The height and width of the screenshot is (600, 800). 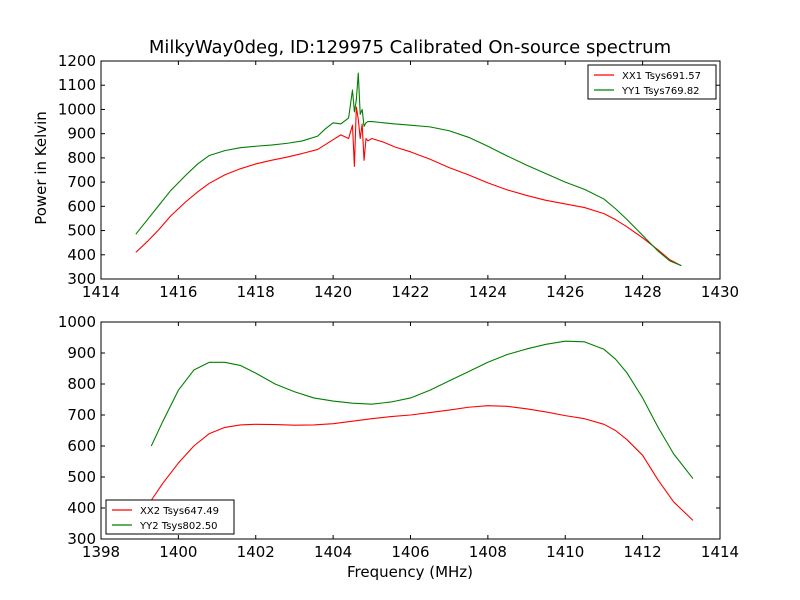 What do you see at coordinates (77, 85) in the screenshot?
I see `top-ytick-label: 1100` at bounding box center [77, 85].